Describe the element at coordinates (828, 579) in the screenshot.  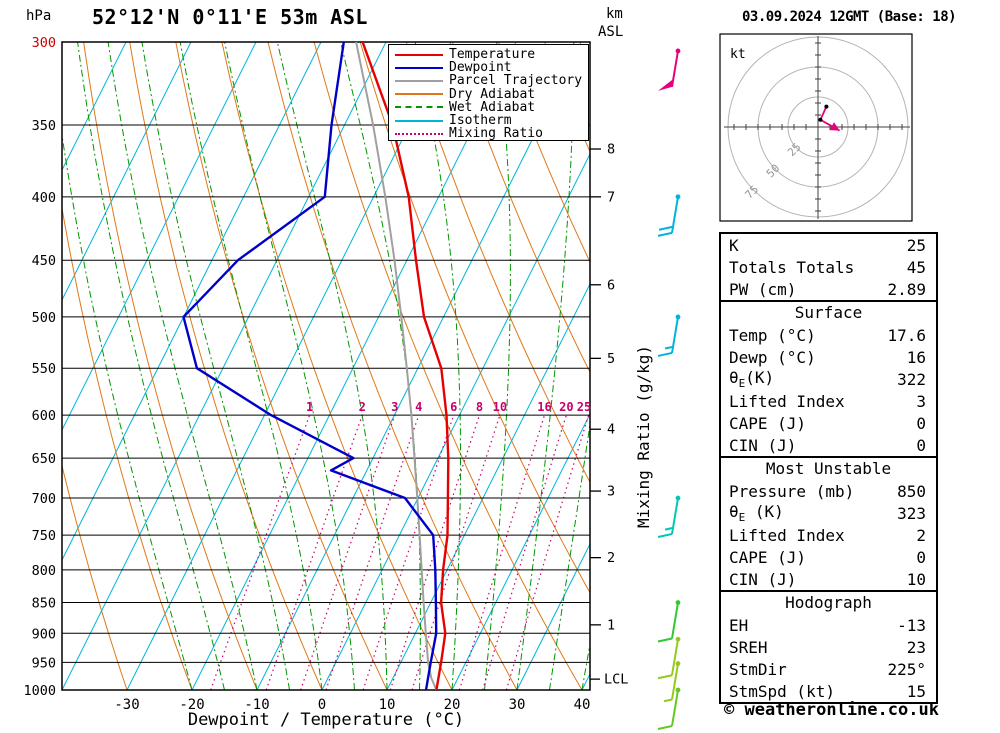
I see `panel-row: CIN (J) 10` at that location.